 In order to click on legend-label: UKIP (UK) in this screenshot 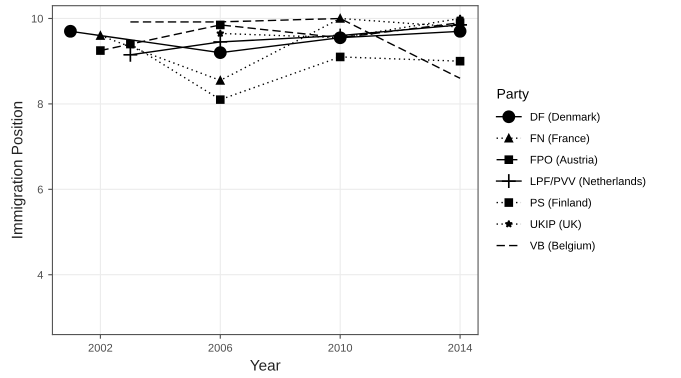, I will do `click(555, 225)`.